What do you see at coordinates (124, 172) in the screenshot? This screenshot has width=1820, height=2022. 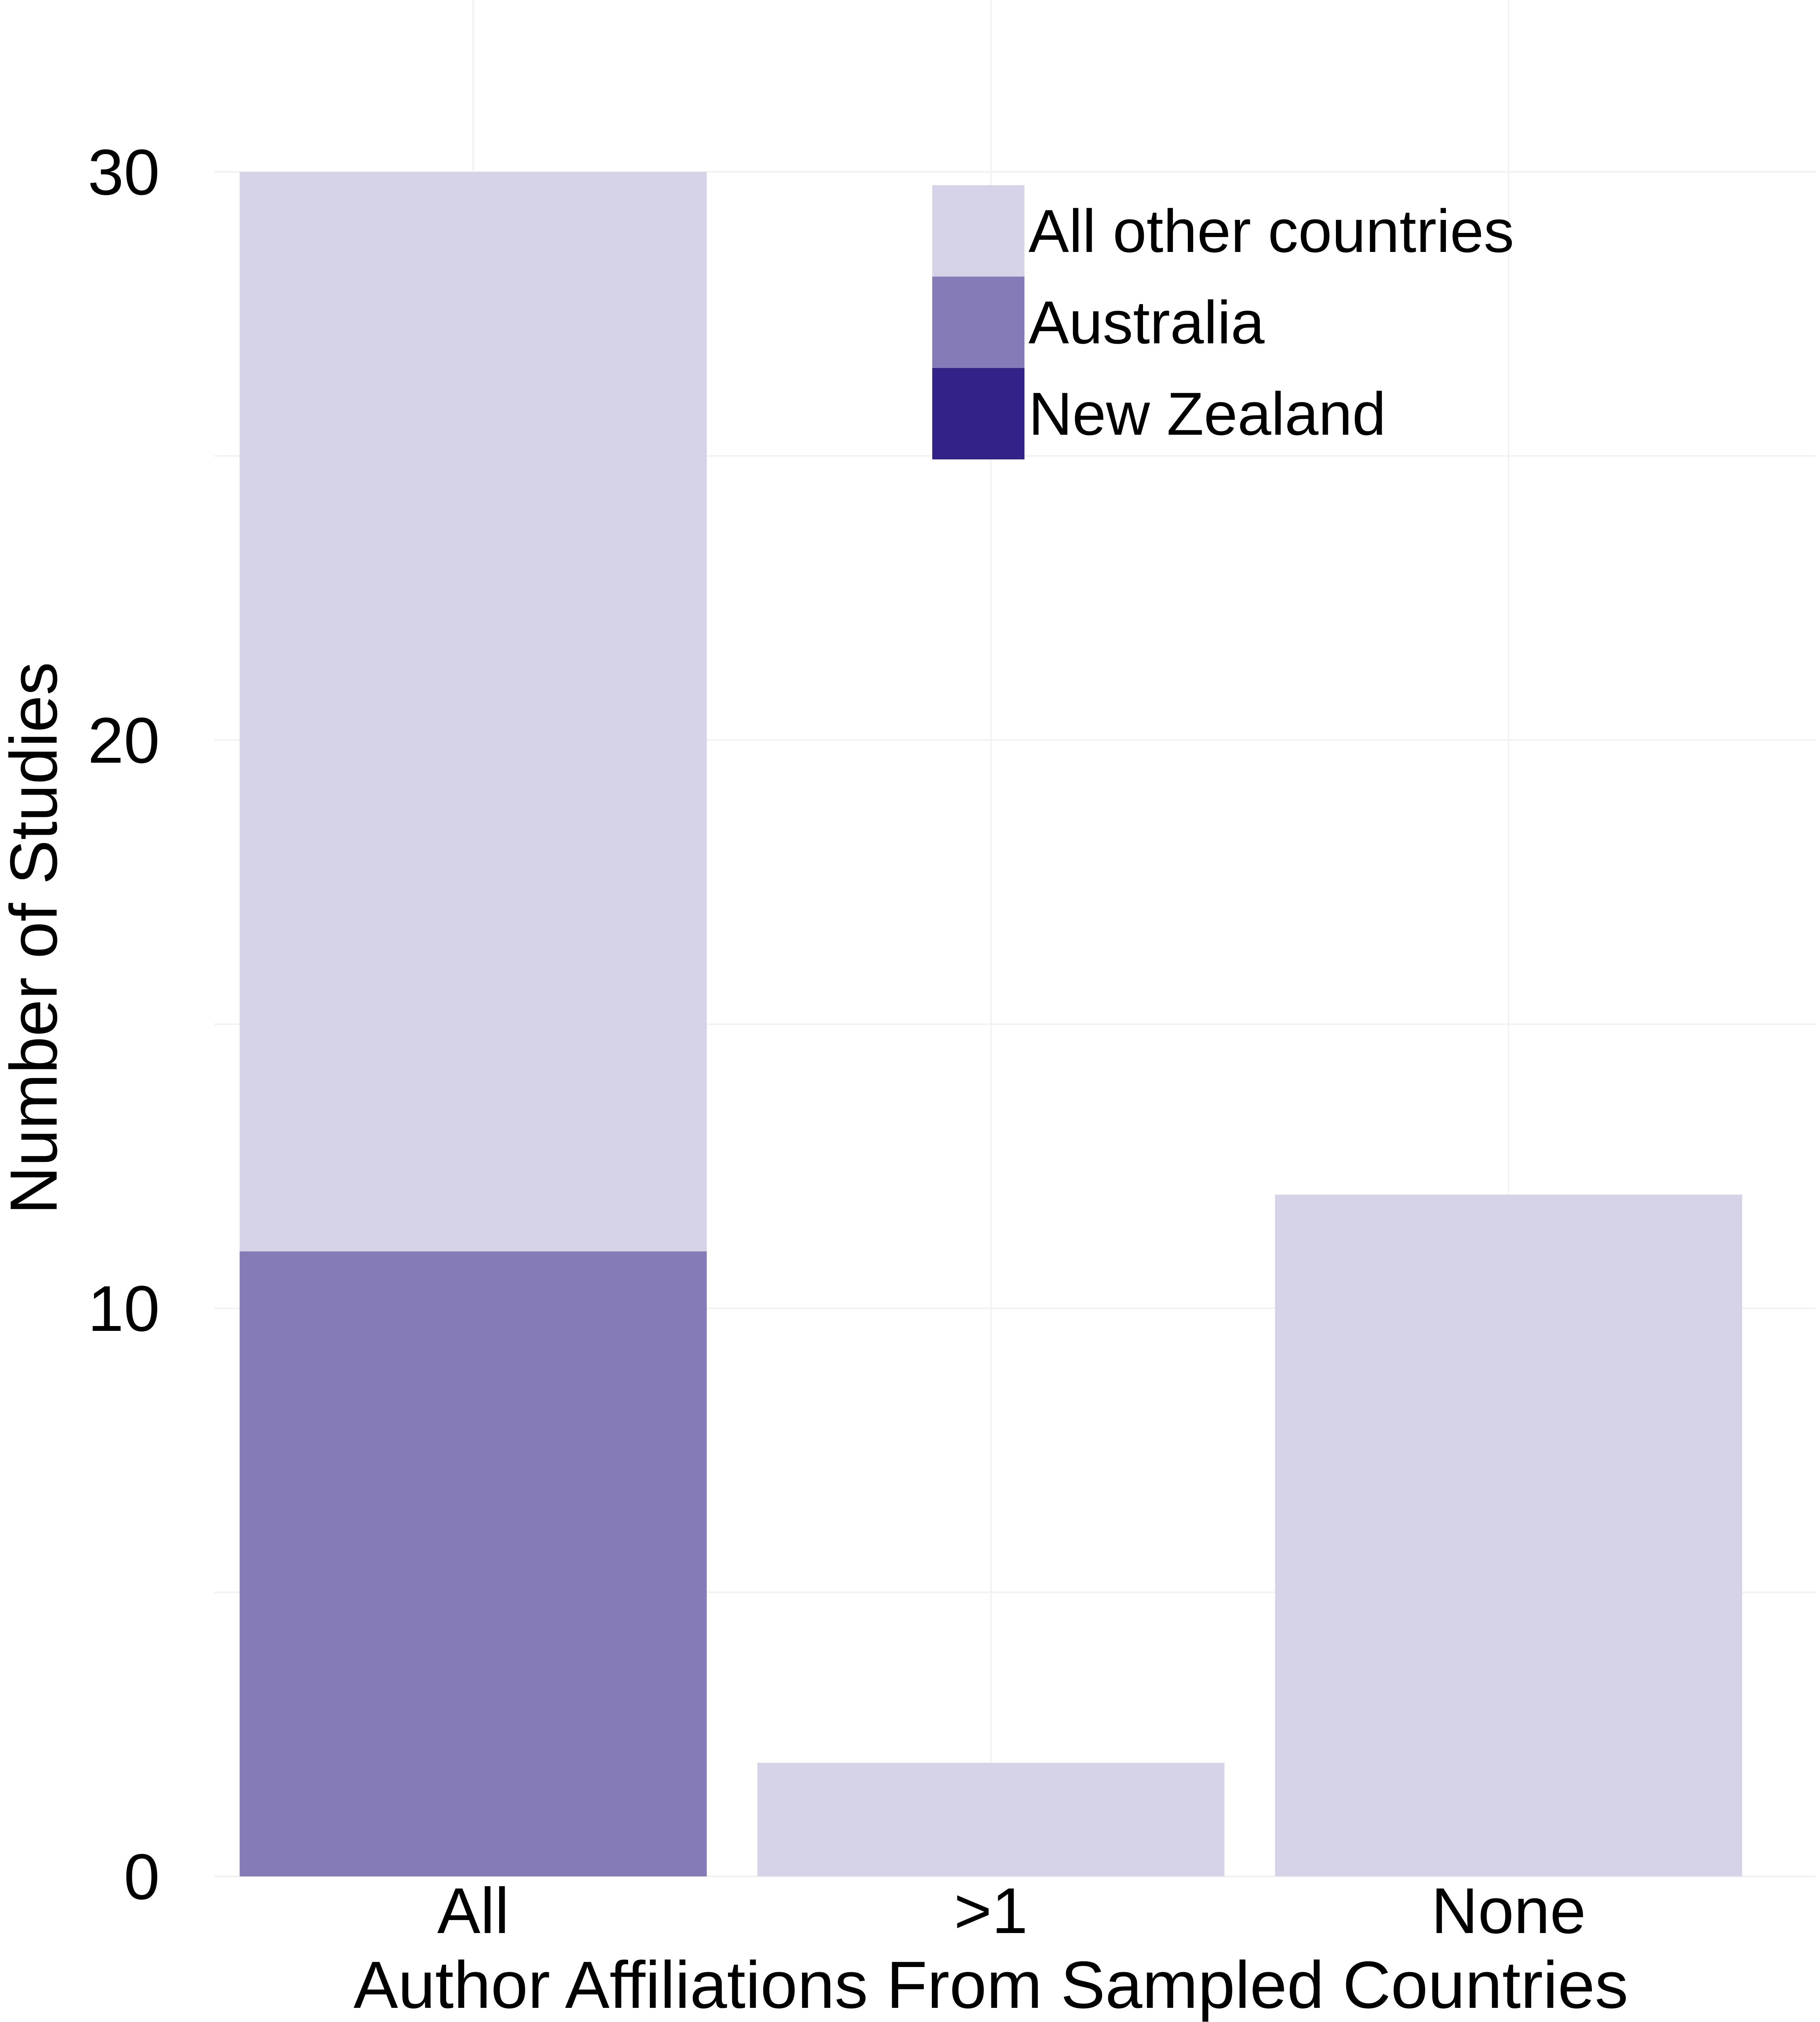 I see `y-tick-label: 30` at bounding box center [124, 172].